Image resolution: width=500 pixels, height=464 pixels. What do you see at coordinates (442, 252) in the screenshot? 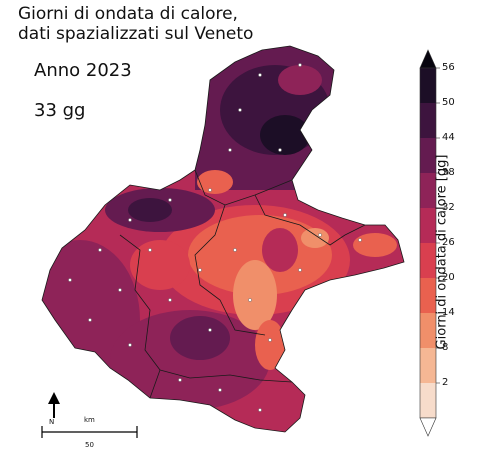
I see `colorbar-label: Giorni di ondata di calore [gg]` at bounding box center [442, 252].